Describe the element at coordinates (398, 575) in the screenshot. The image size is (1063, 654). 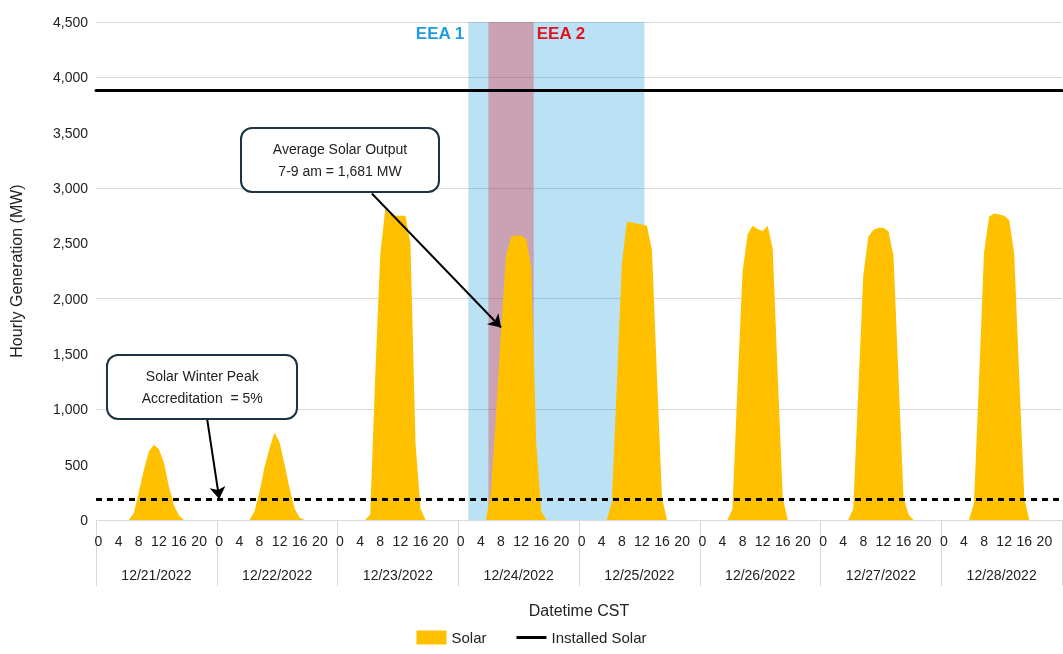
I see `x2-tick-label: 12/23/2022` at that location.